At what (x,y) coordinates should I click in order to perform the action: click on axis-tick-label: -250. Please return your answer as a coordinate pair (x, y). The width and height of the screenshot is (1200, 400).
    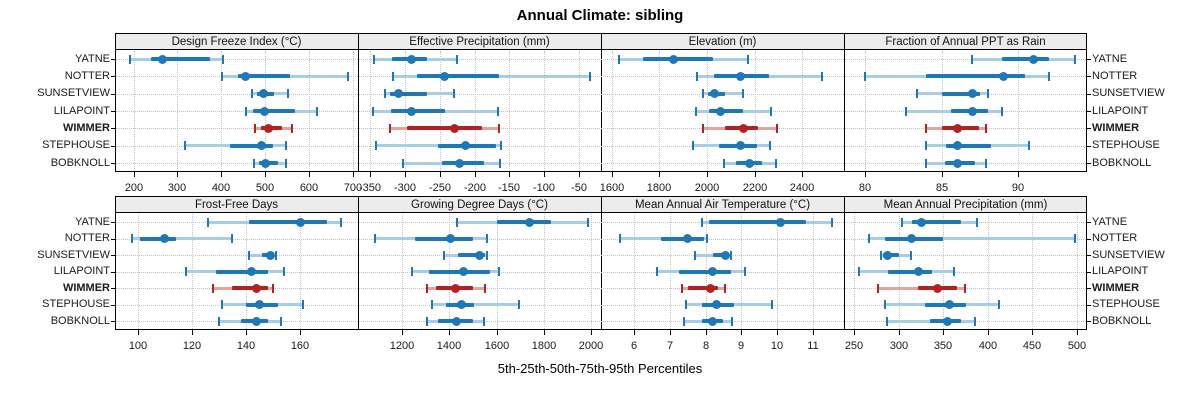
    Looking at the image, I should click on (440, 188).